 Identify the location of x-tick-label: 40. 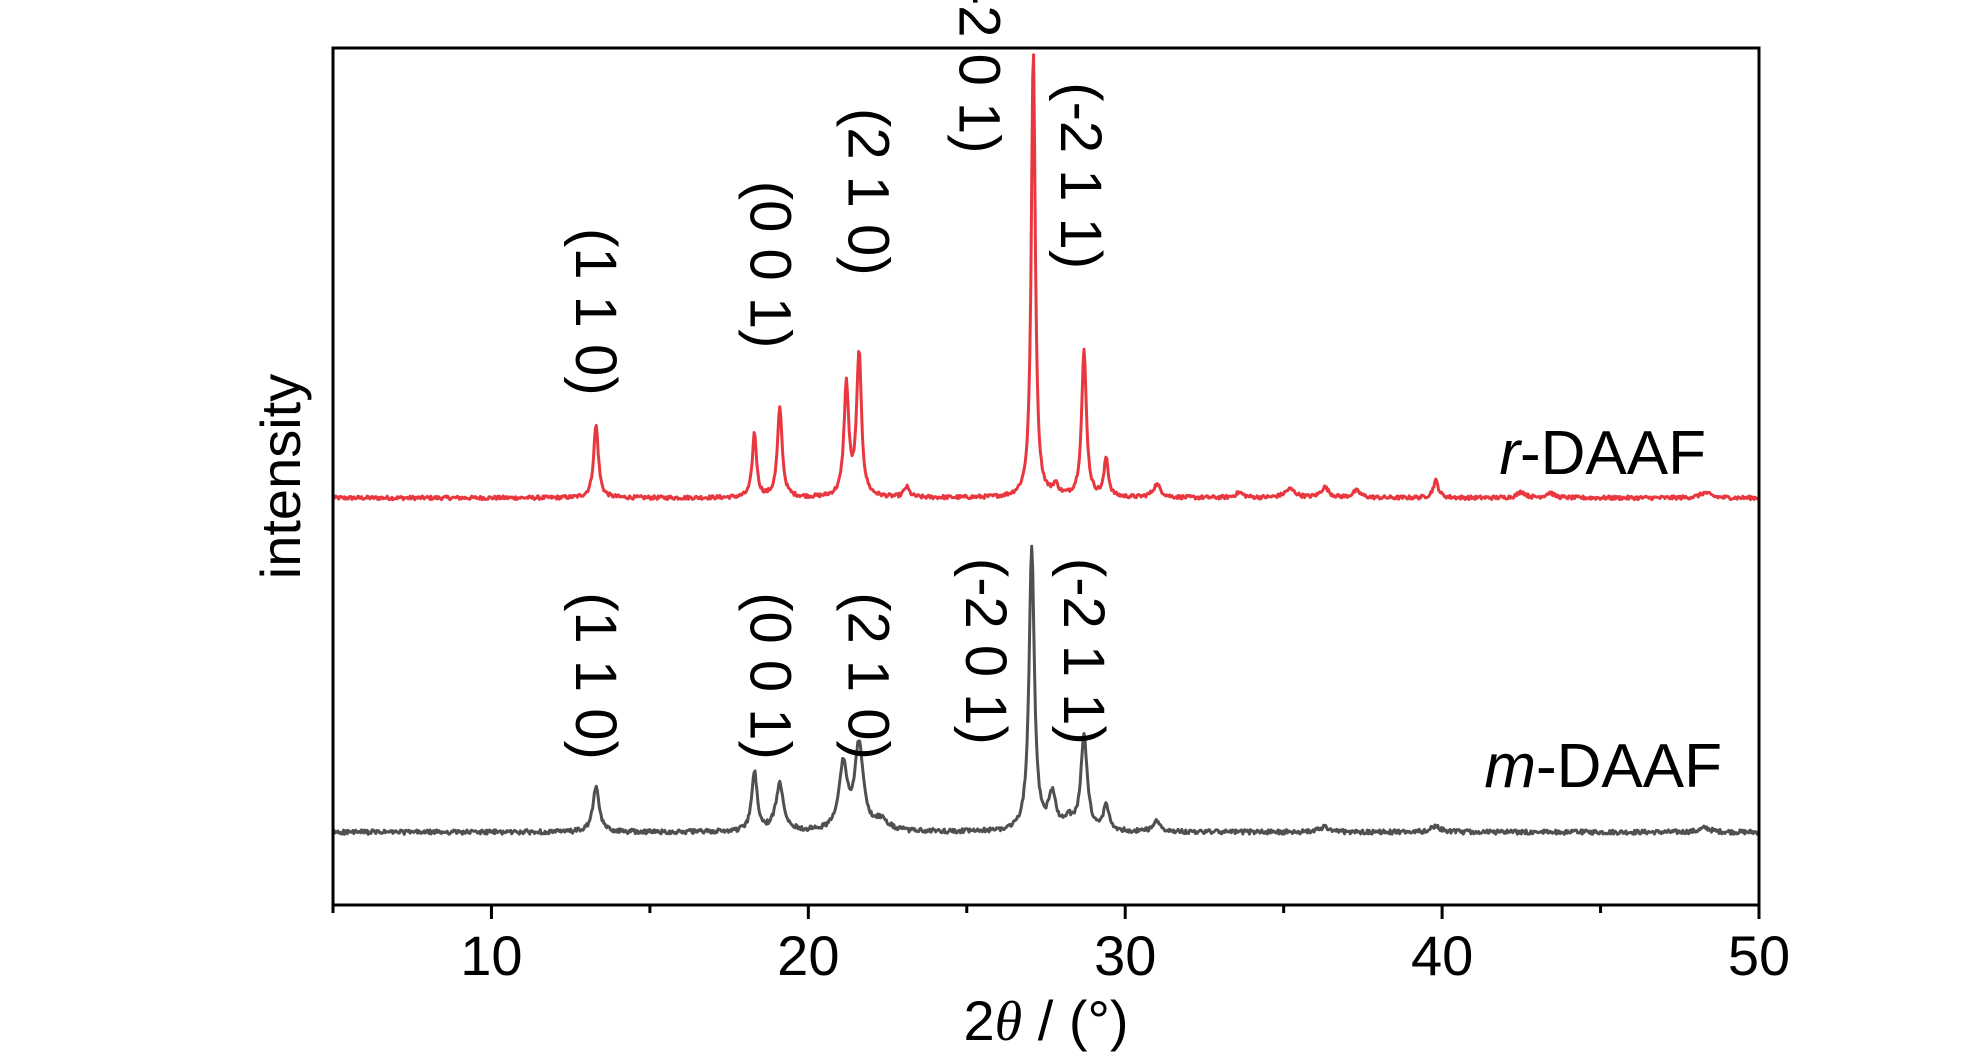
(1442, 955).